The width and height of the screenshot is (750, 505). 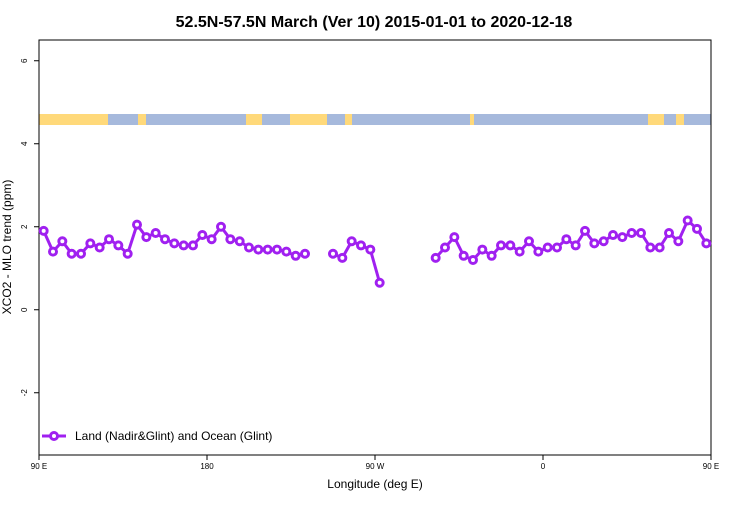 I want to click on legend: Land (Nadir&Glint) and Ocean (Glint), so click(x=157, y=436).